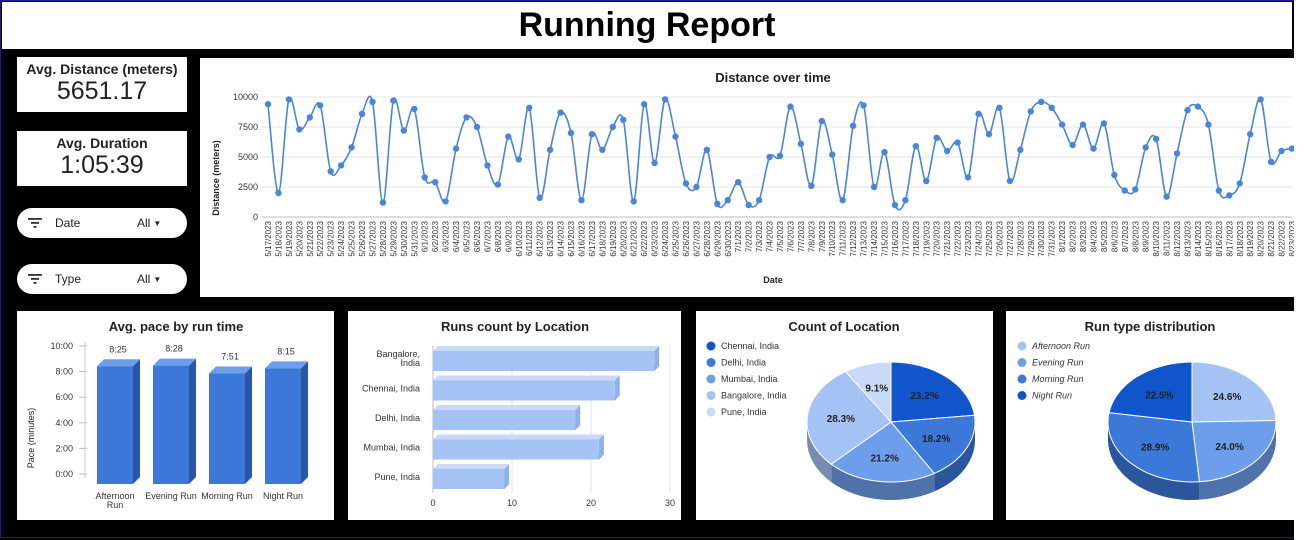 This screenshot has width=1313, height=540. Describe the element at coordinates (999, 238) in the screenshot. I see `x-tick-label: 7/26/2023` at that location.